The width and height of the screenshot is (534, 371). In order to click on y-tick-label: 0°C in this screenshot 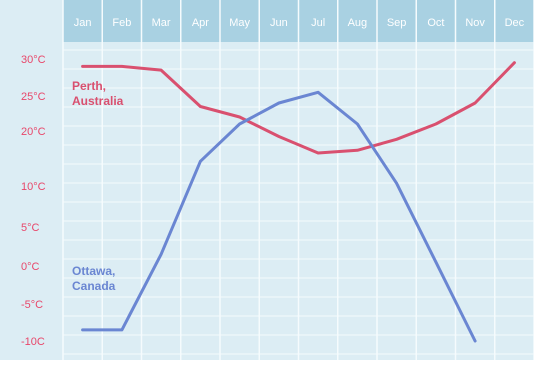, I will do `click(30, 267)`.